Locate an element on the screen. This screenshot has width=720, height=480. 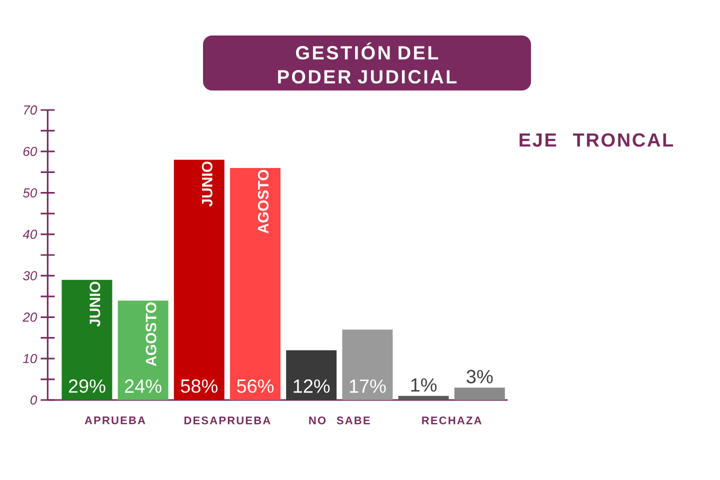
series-label: JUNIO is located at coordinates (95, 304).